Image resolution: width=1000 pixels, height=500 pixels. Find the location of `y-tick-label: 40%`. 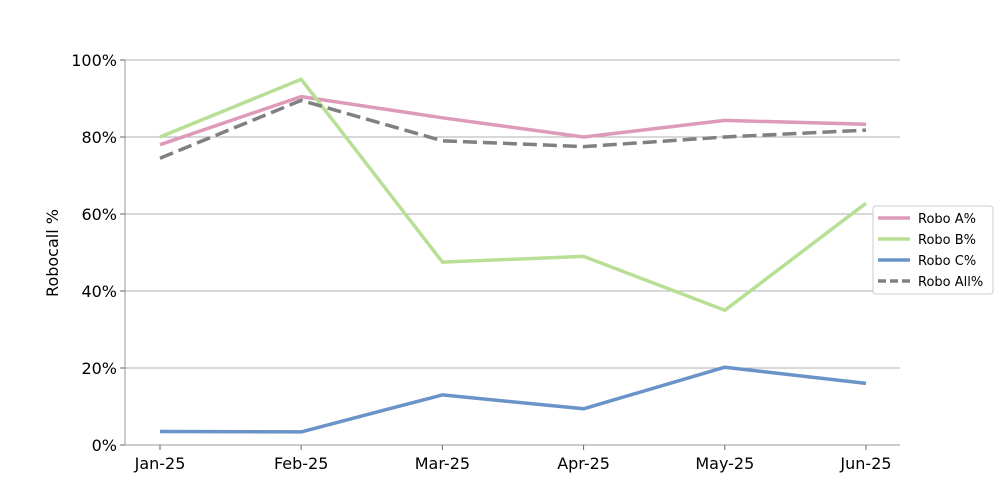

y-tick-label: 40% is located at coordinates (99, 291).